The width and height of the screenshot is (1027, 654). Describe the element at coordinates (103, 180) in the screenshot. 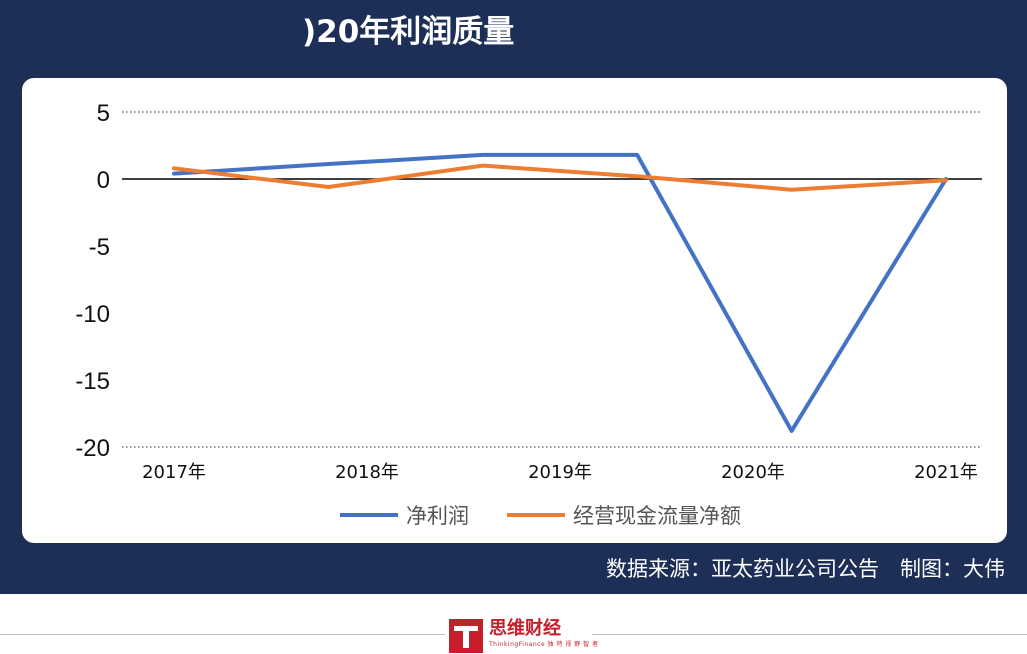

I see `y-tick-label: 0` at that location.